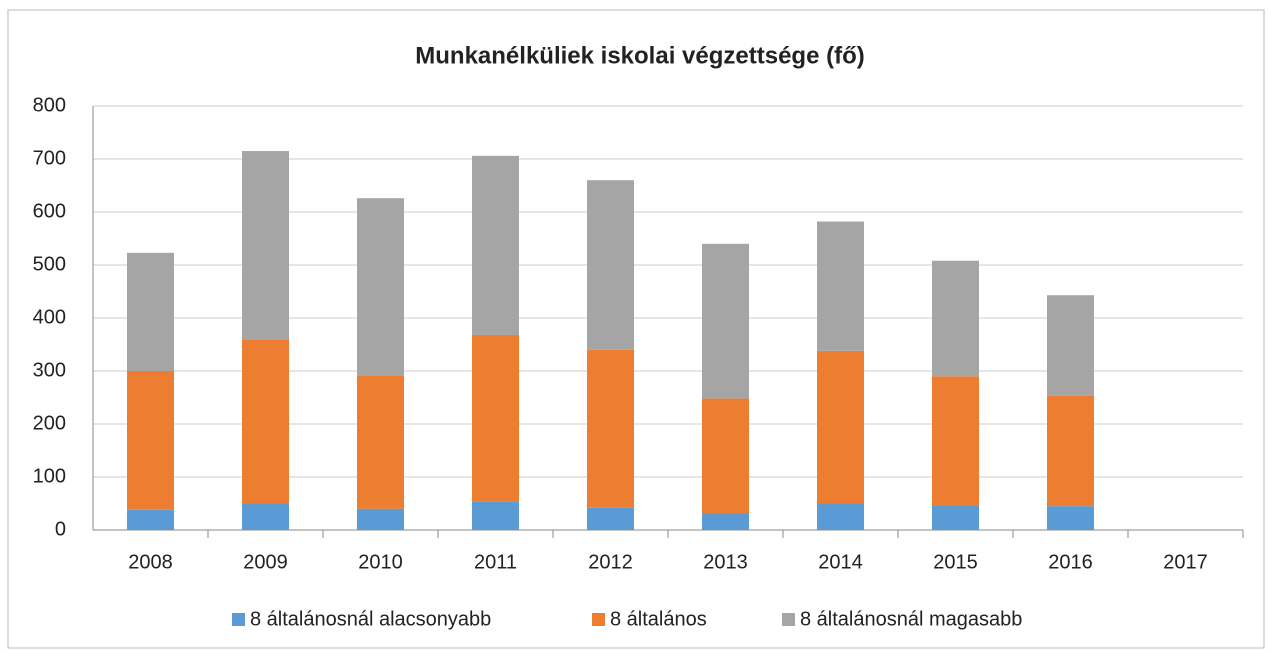 This screenshot has width=1271, height=654. What do you see at coordinates (495, 562) in the screenshot?
I see `x-tick-label: 2011` at bounding box center [495, 562].